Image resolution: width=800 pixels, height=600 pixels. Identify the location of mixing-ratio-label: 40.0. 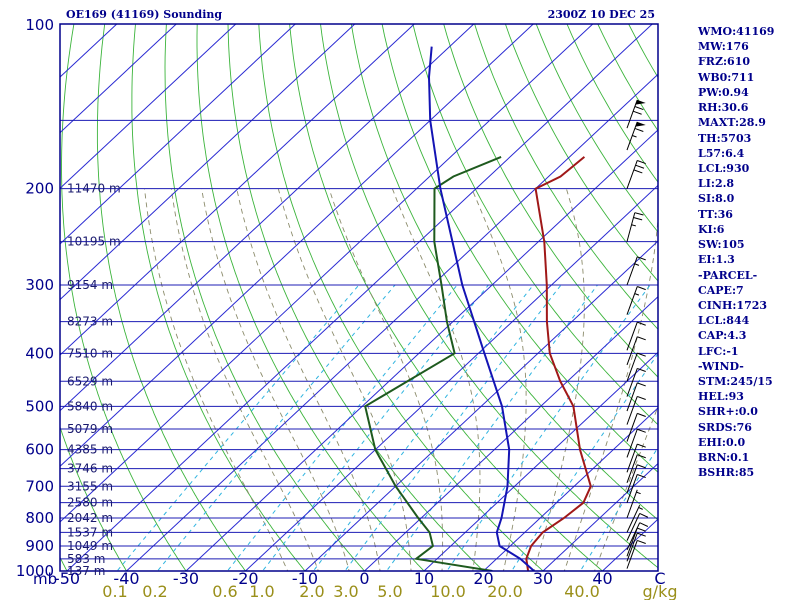
(582, 591).